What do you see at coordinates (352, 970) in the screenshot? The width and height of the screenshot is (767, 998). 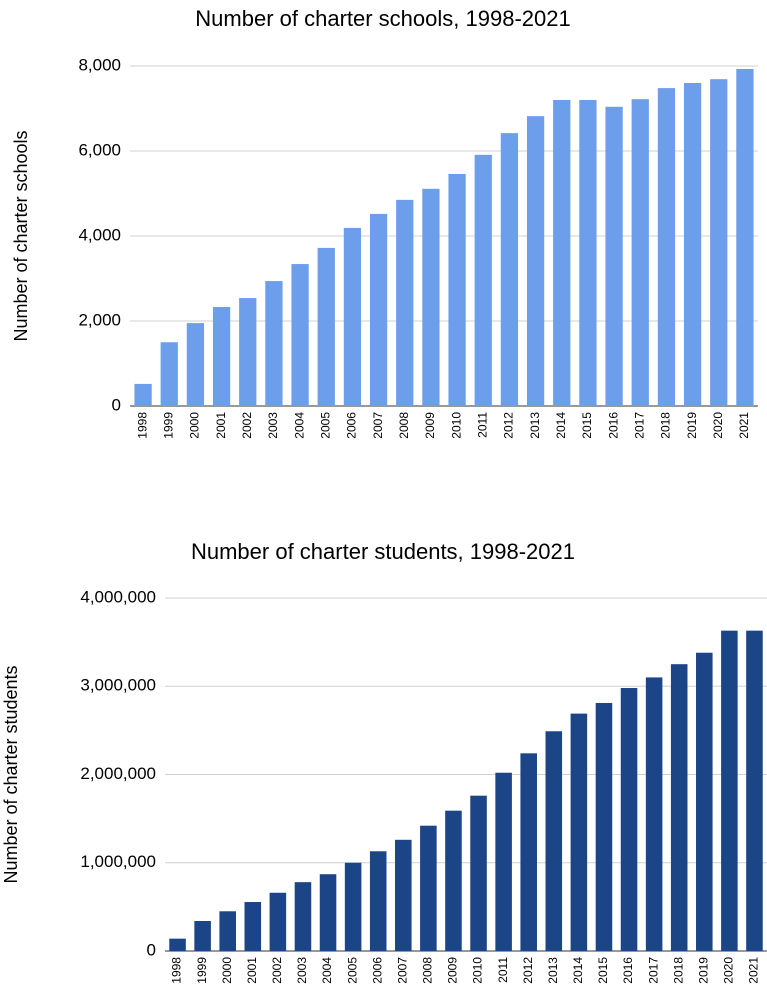 I see `x-tick-label: 2005` at bounding box center [352, 970].